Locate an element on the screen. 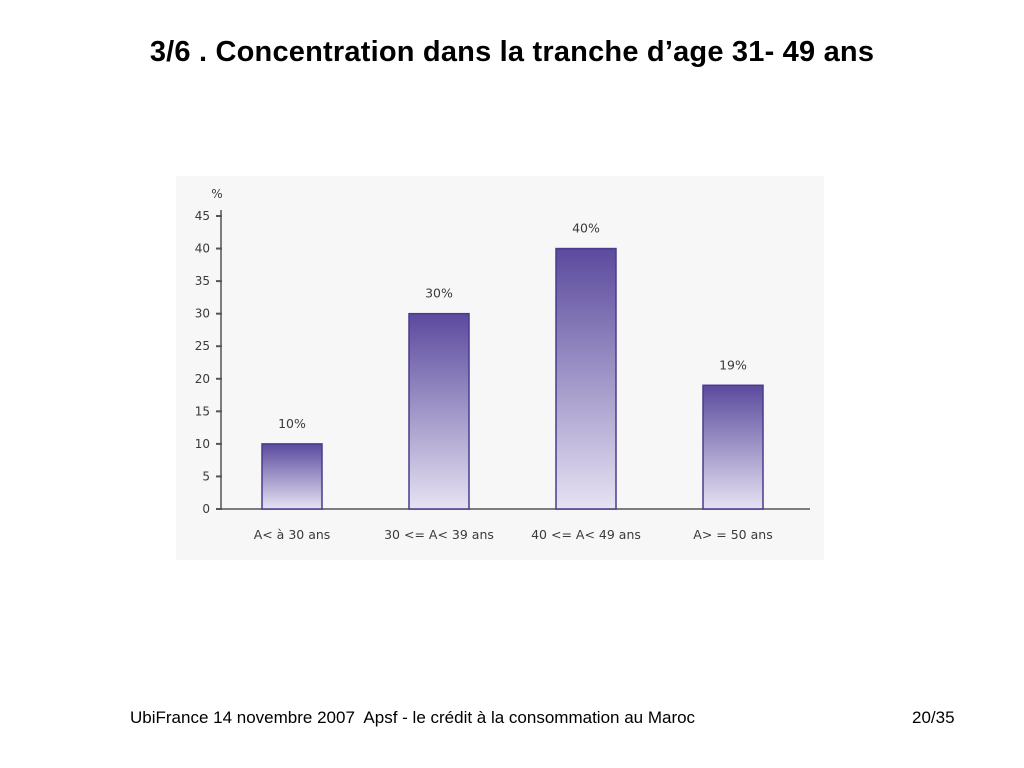 This screenshot has width=1024, height=768. x-category-label: 30 <= A< 39 ans is located at coordinates (439, 534).